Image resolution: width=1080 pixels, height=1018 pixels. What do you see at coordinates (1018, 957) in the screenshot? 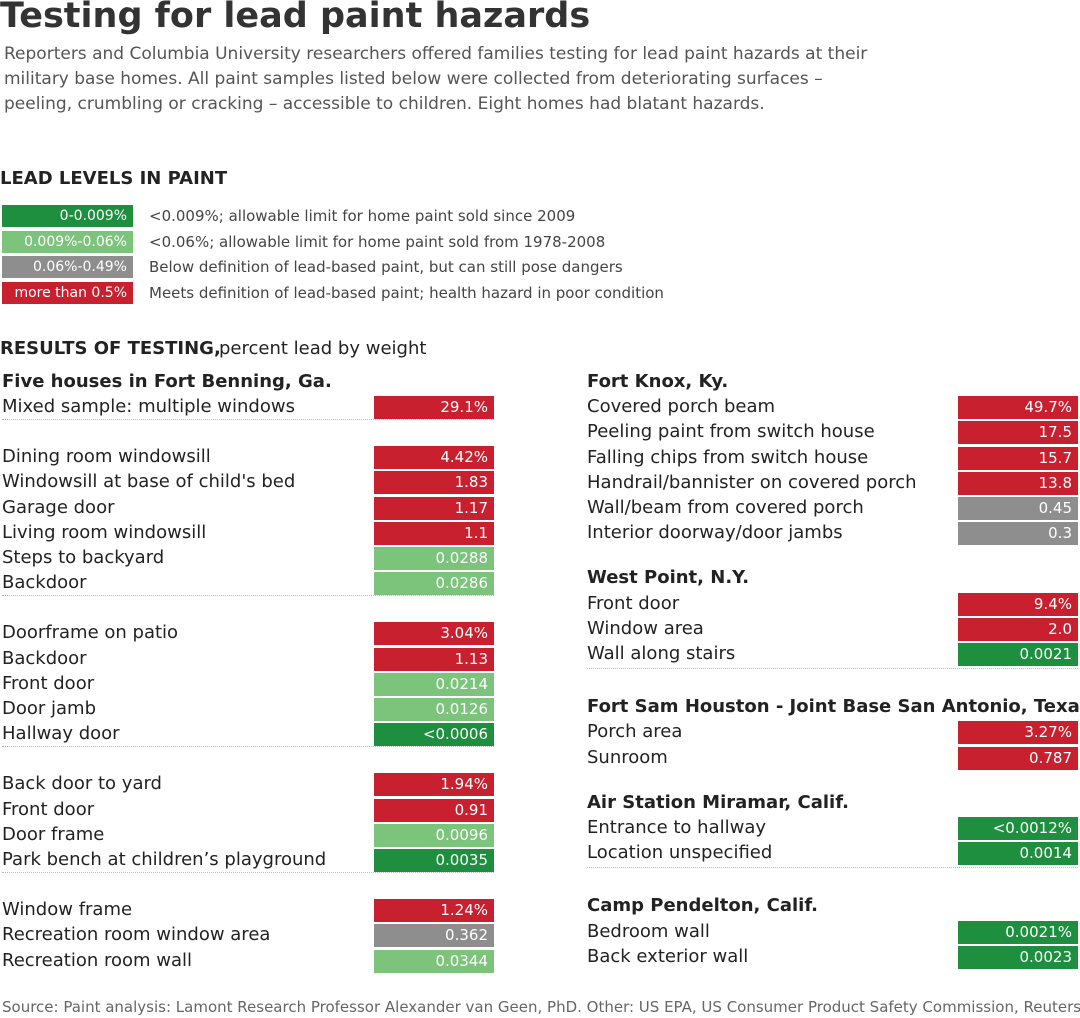
I see `value-cell: 0.0023` at bounding box center [1018, 957].